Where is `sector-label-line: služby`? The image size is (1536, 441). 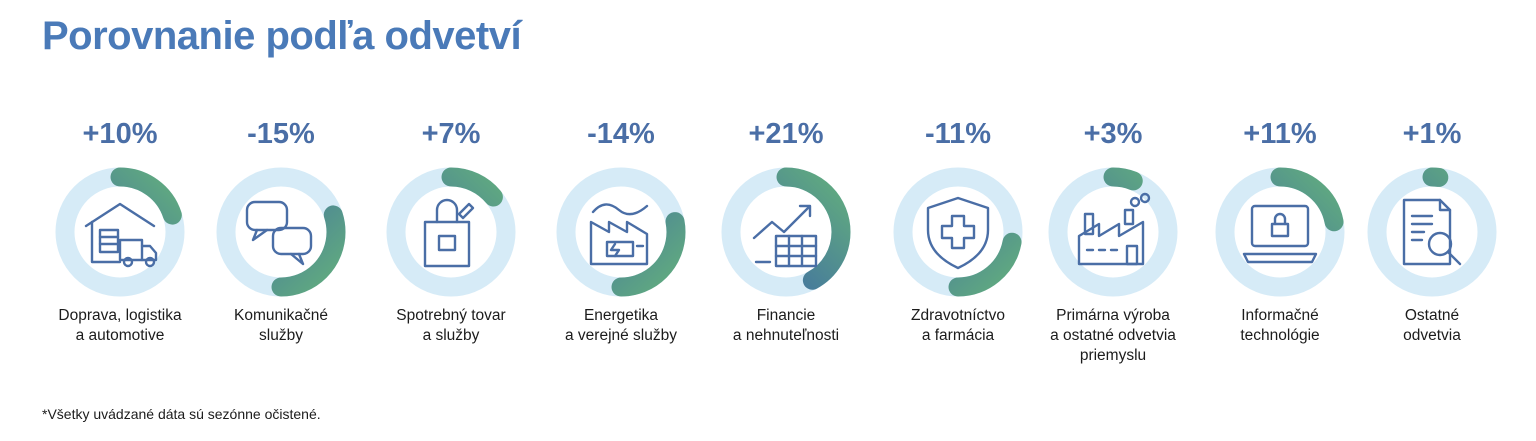 sector-label-line: služby is located at coordinates (281, 335).